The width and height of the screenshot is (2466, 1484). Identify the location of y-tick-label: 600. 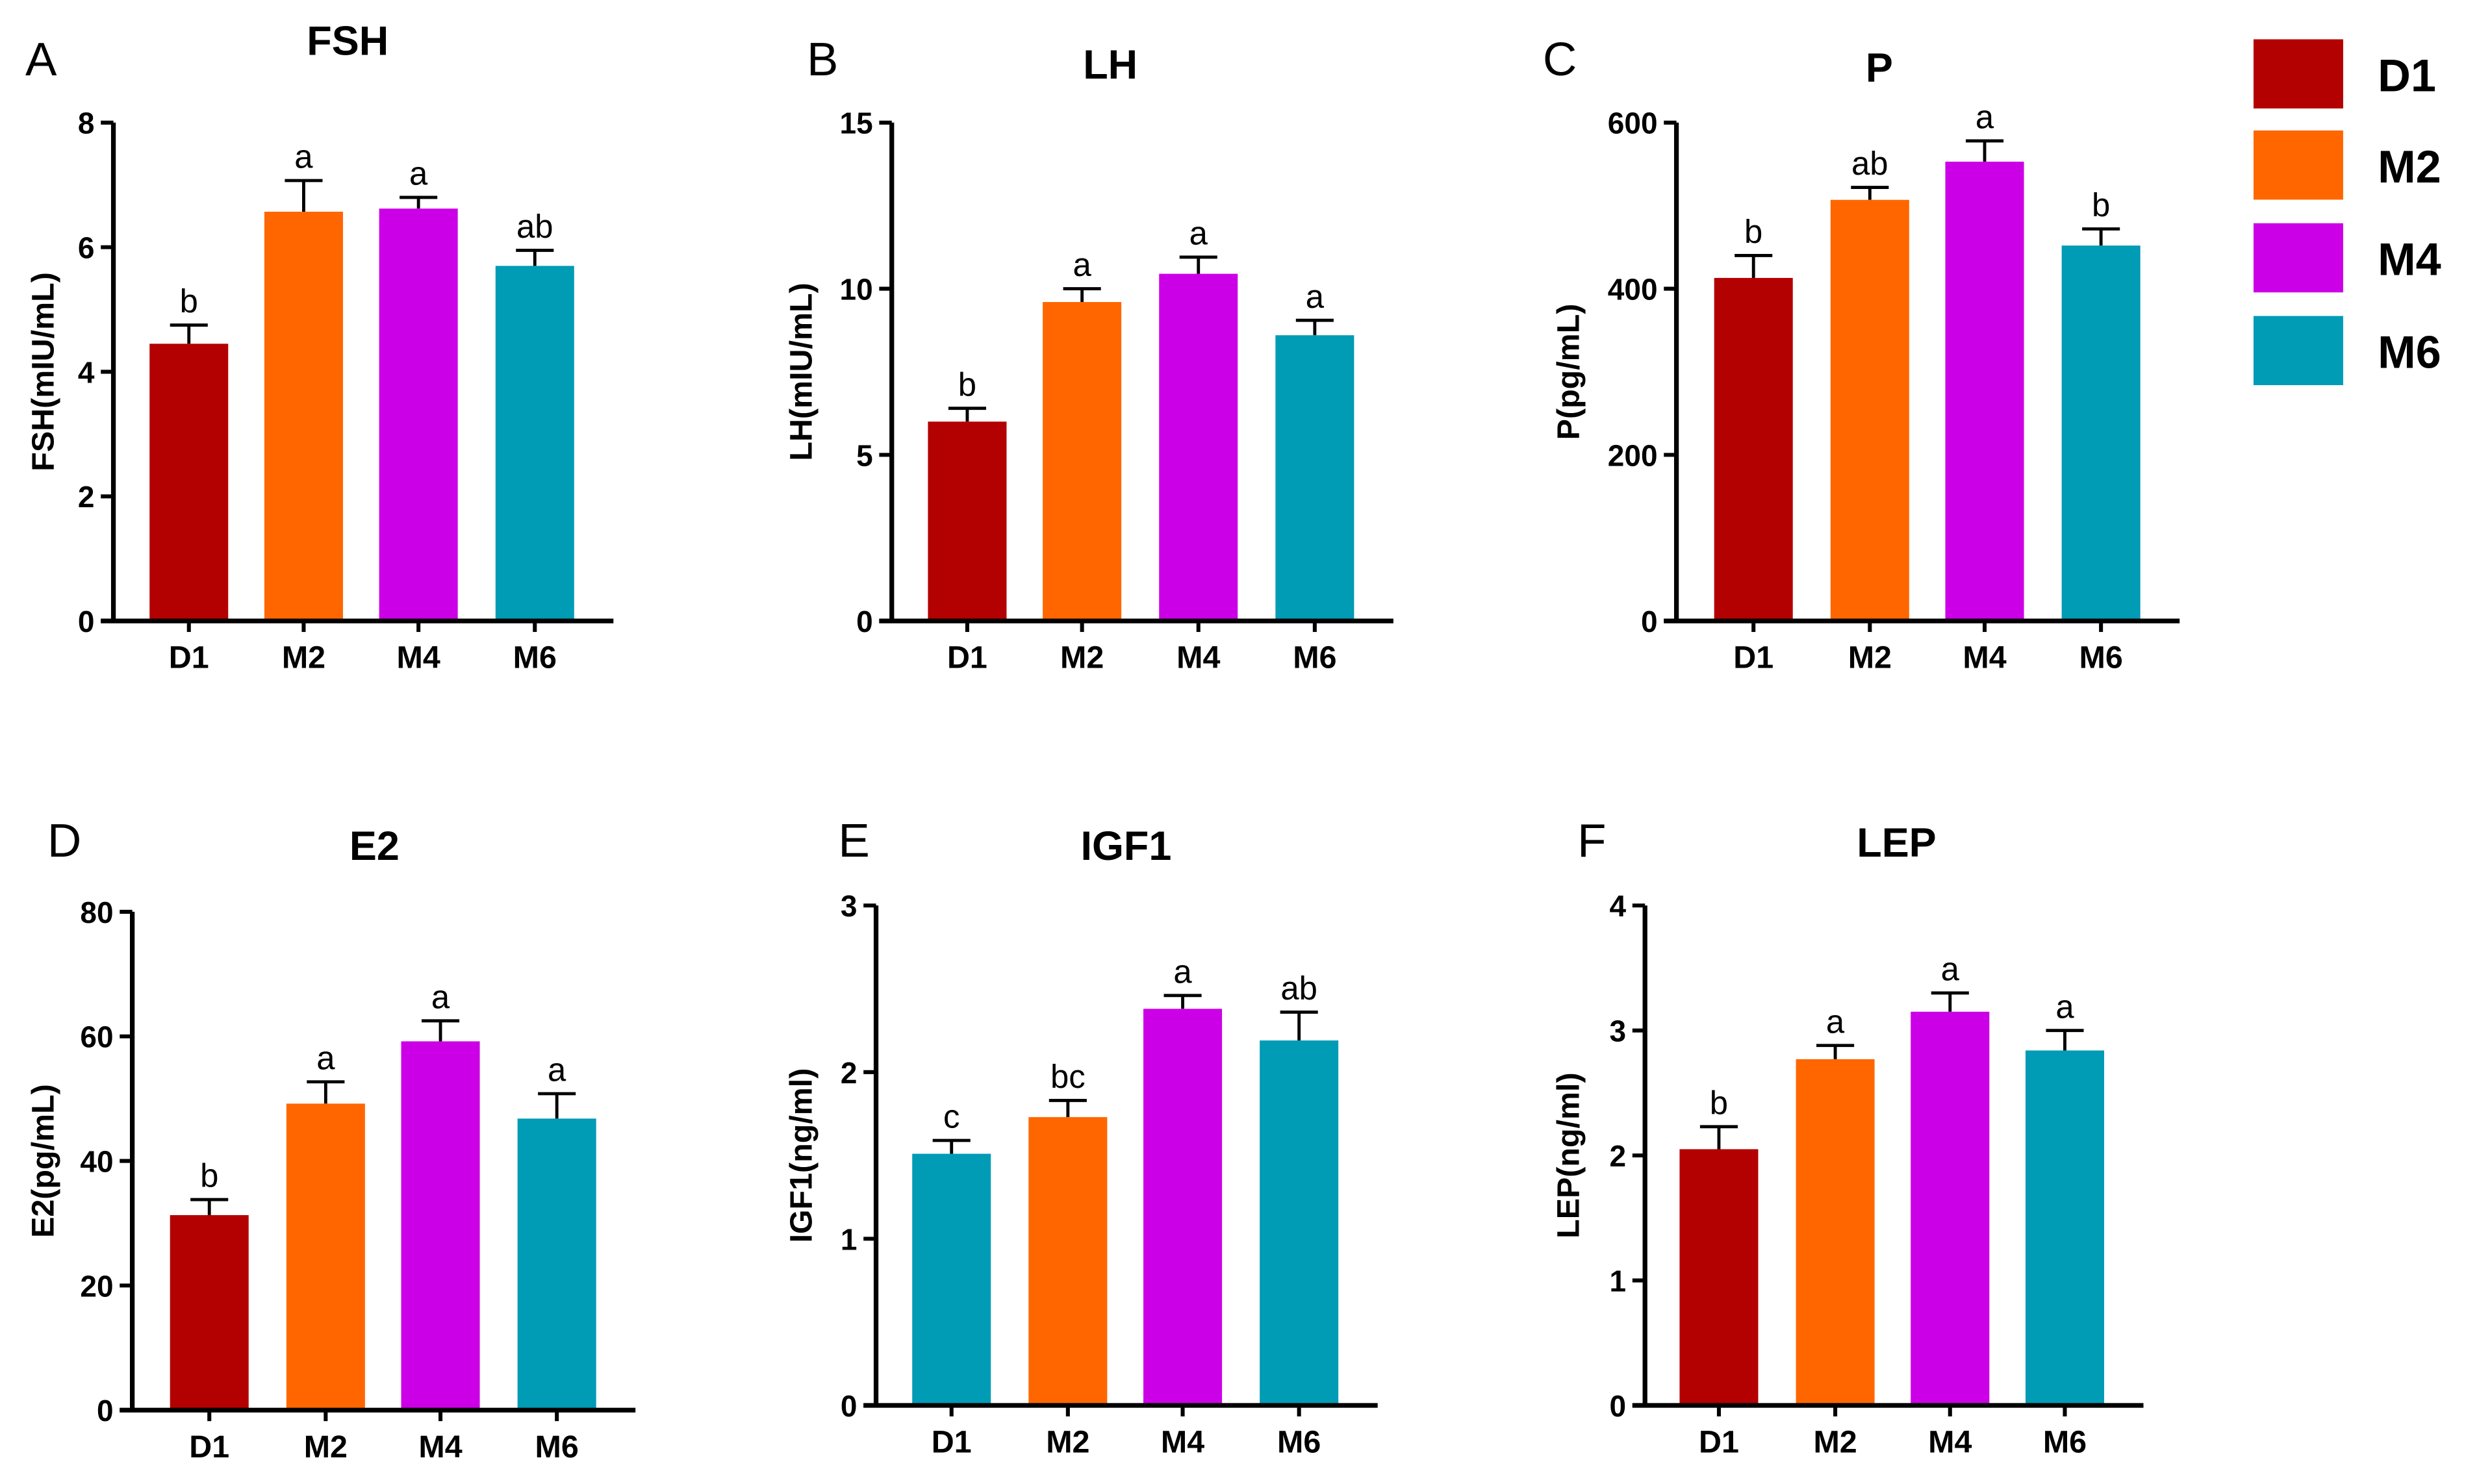
(1633, 124).